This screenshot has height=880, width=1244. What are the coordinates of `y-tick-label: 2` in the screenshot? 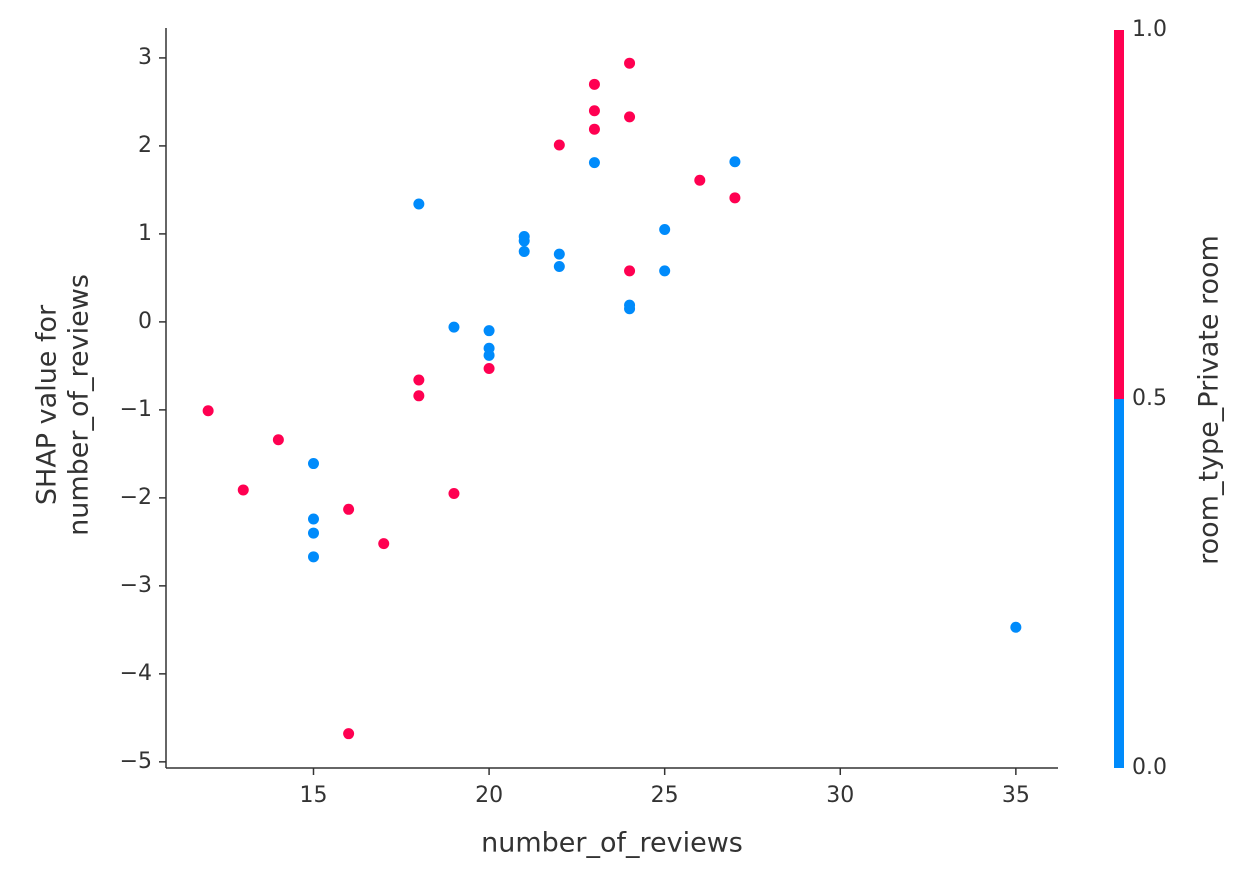 It's located at (145, 145).